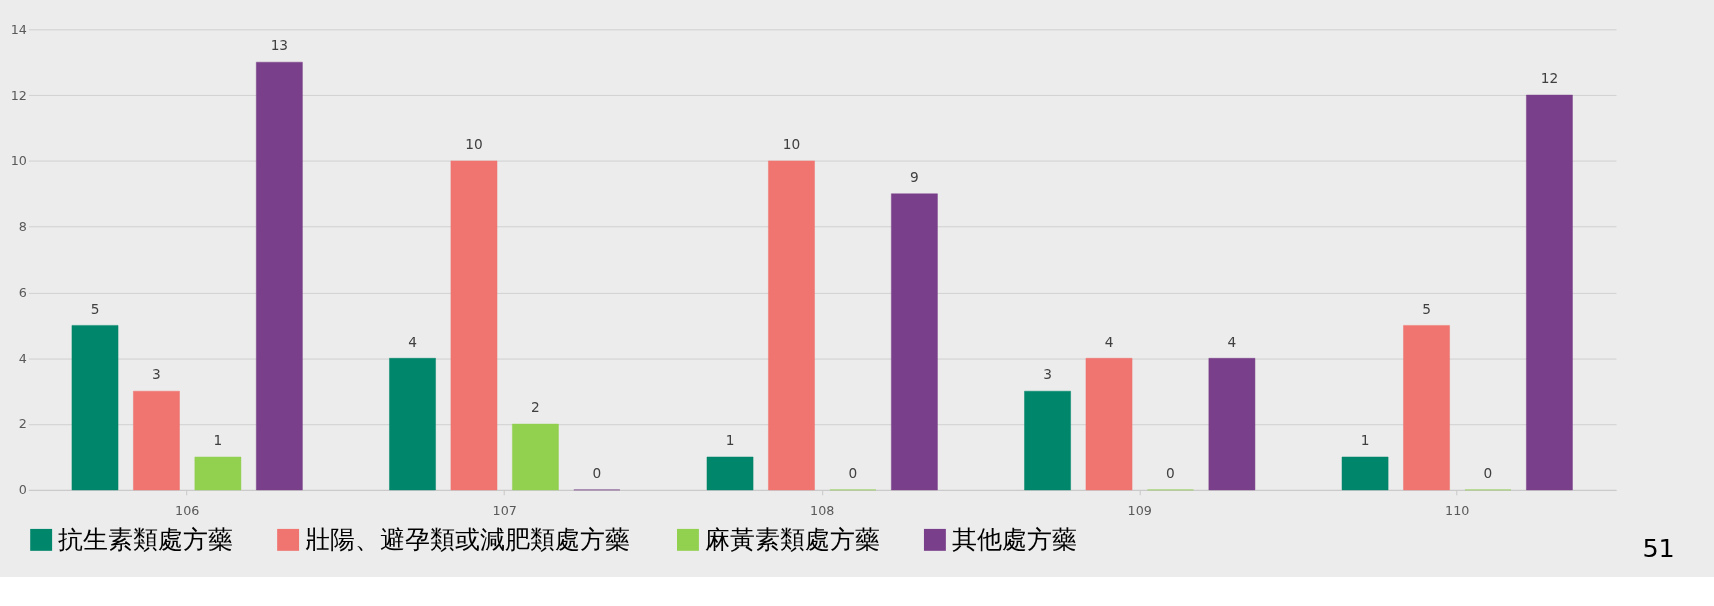 This screenshot has width=1714, height=606. Describe the element at coordinates (22, 490) in the screenshot. I see `y-tick-label: 0` at that location.